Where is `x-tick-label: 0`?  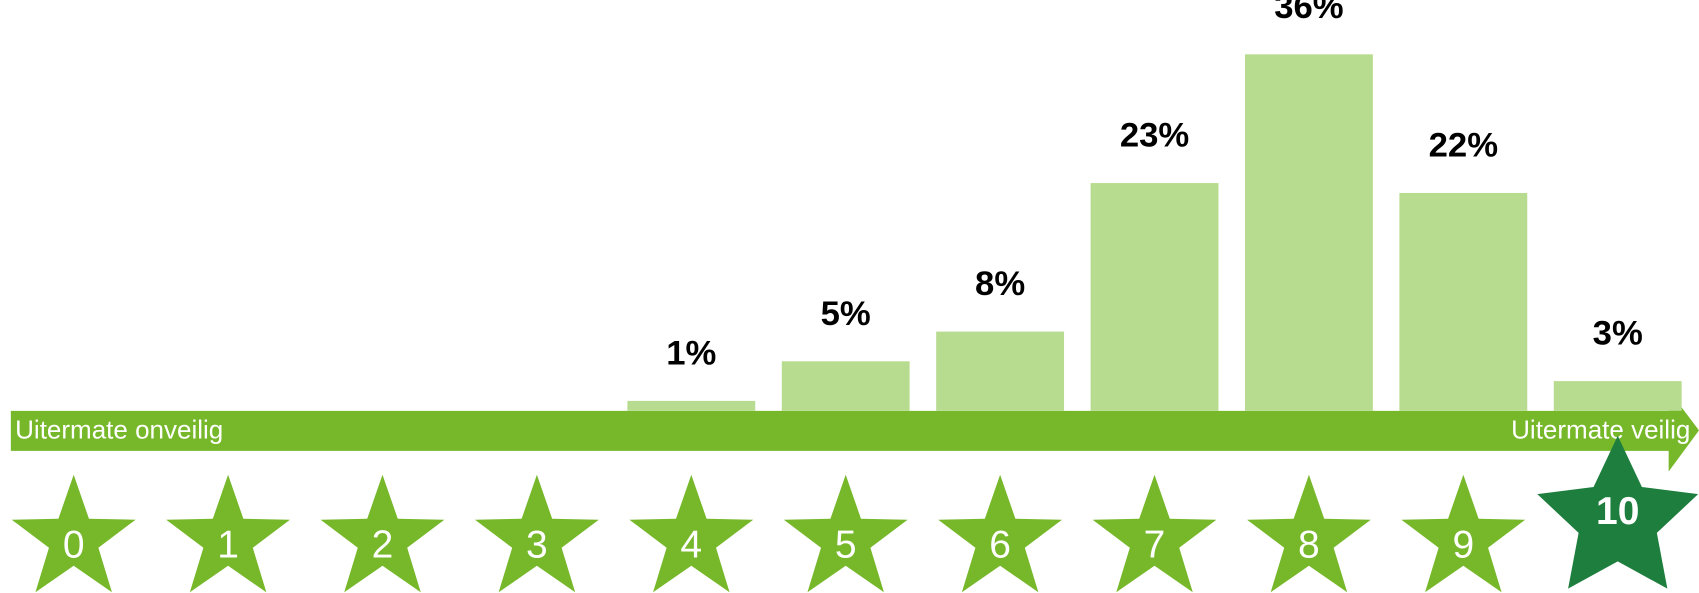 x-tick-label: 0 is located at coordinates (74, 545).